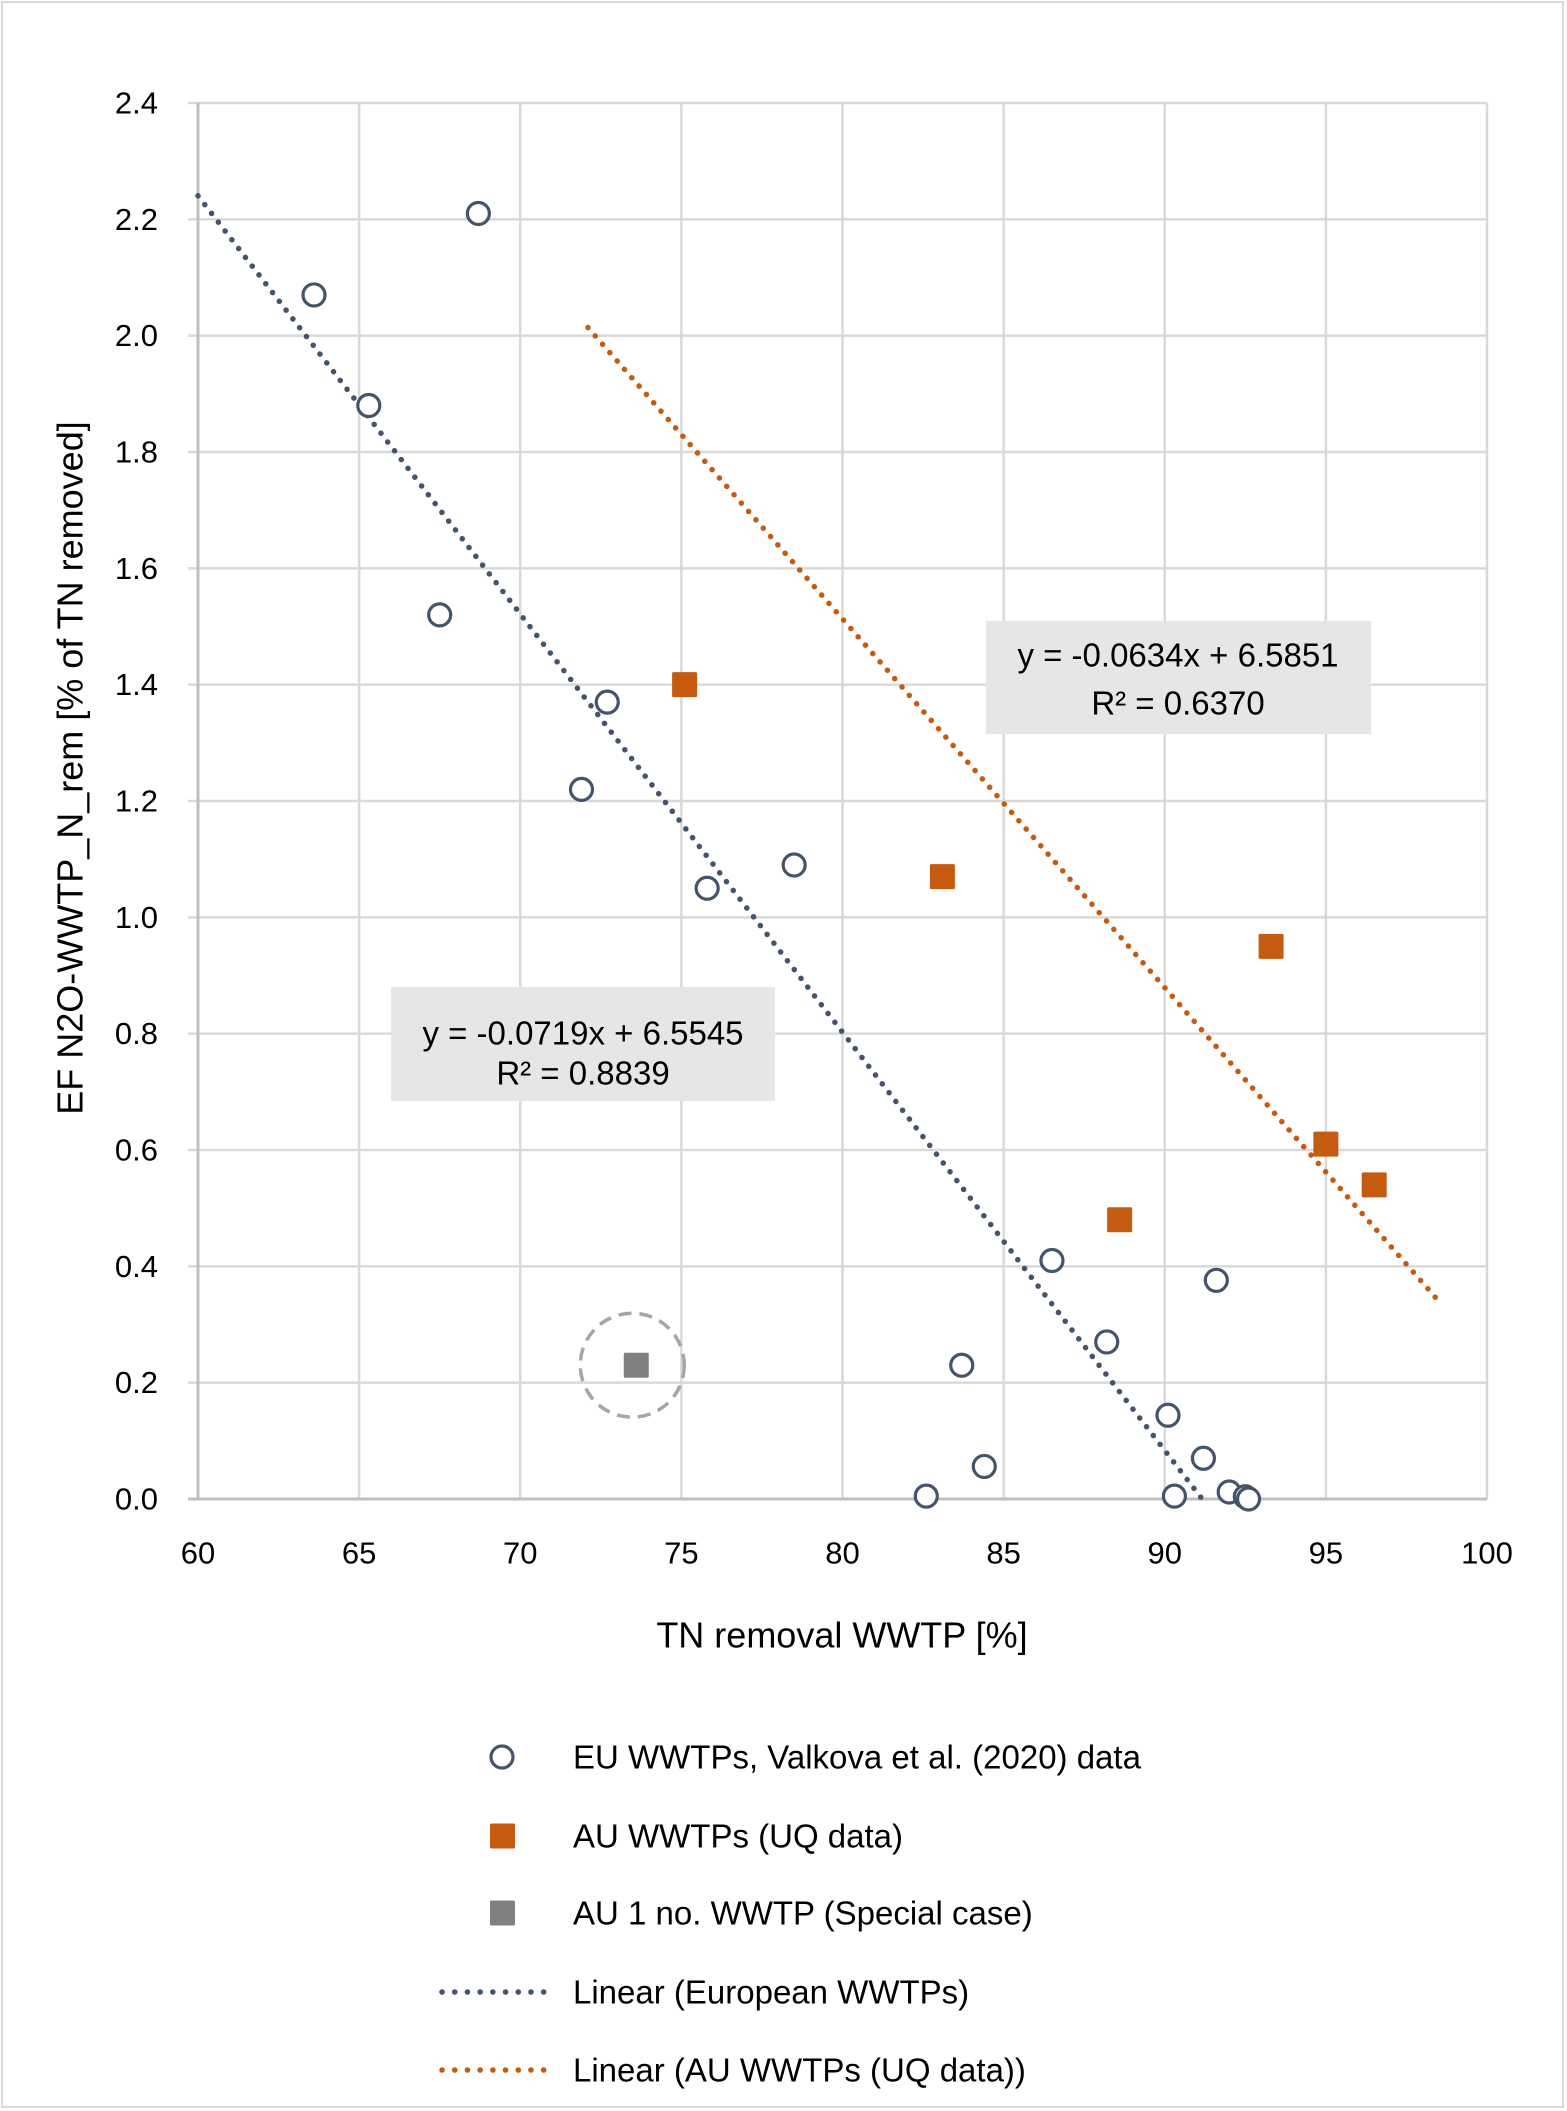 The height and width of the screenshot is (2111, 1567). Describe the element at coordinates (842, 1553) in the screenshot. I see `x-tick-label: 80` at that location.